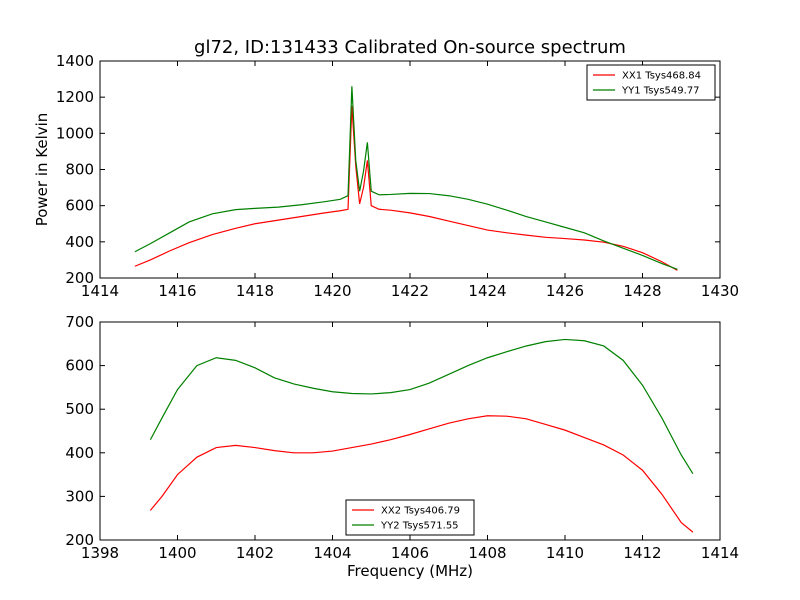 The height and width of the screenshot is (600, 800). Describe the element at coordinates (661, 76) in the screenshot. I see `top-legend-label-1: XX1 Tsys468.84` at that location.